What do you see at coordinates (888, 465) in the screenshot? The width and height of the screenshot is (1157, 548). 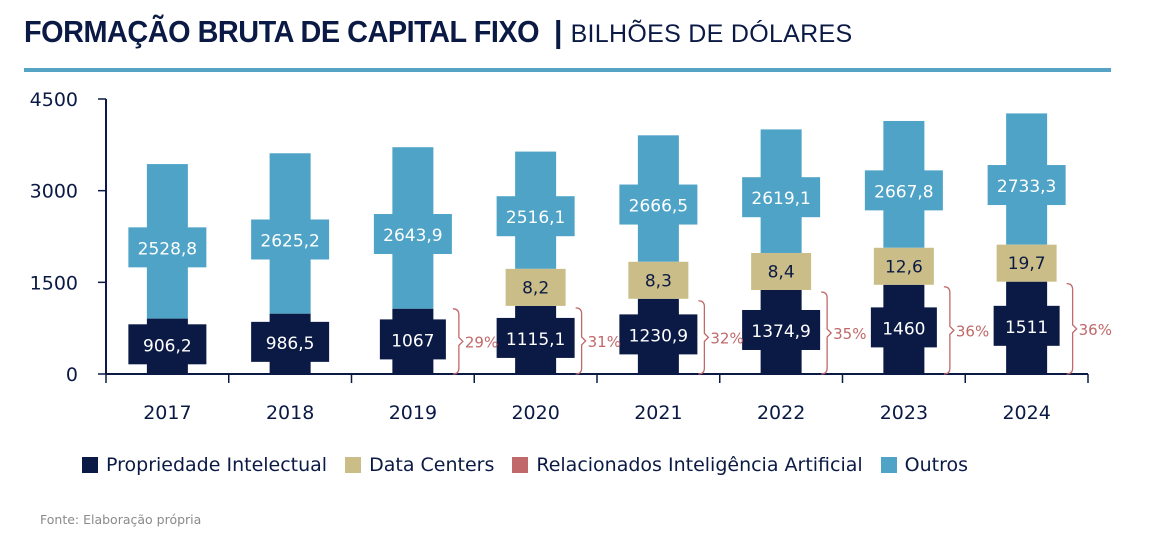 I see `legend-swatch-outros` at bounding box center [888, 465].